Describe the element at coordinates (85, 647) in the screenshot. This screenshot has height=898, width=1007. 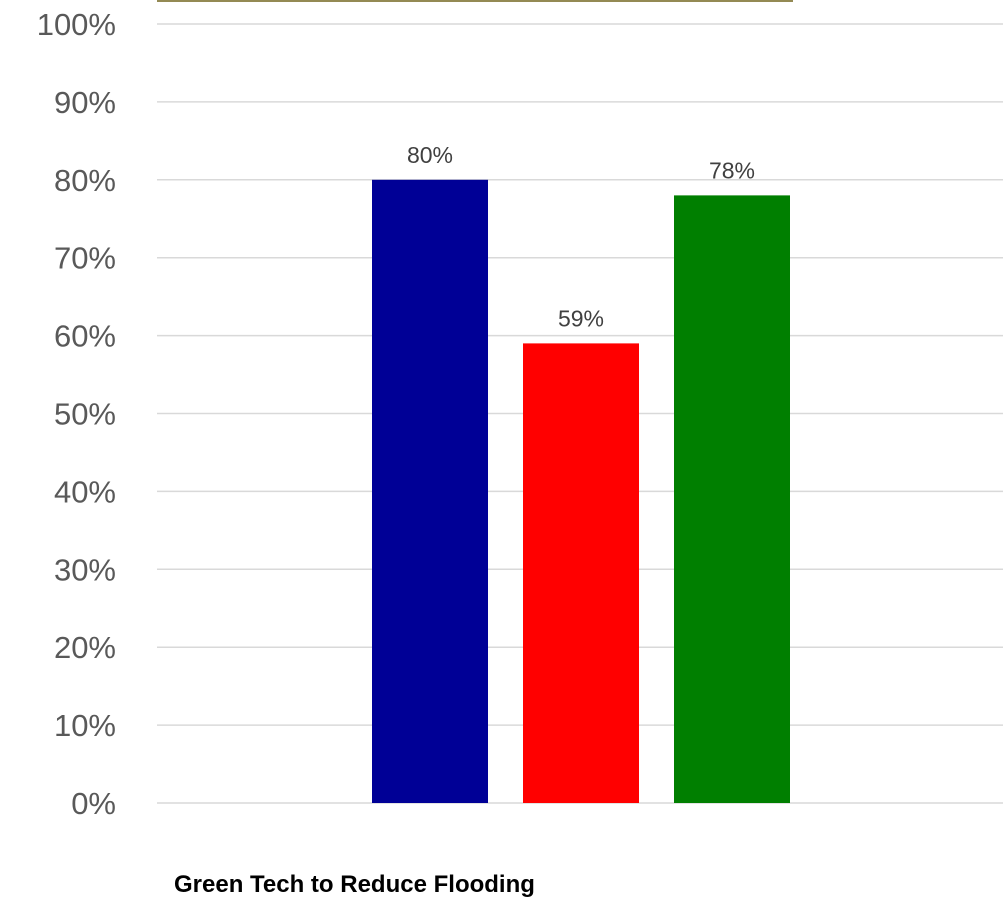
I see `y-tick-label: 20%` at that location.